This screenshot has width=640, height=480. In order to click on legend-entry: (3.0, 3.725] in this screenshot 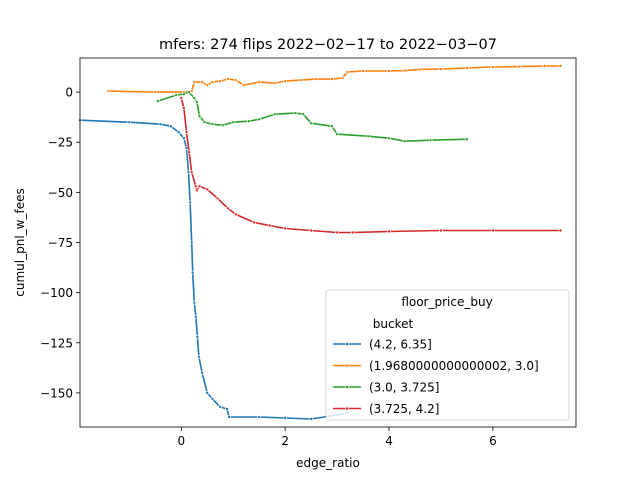, I will do `click(386, 388)`.